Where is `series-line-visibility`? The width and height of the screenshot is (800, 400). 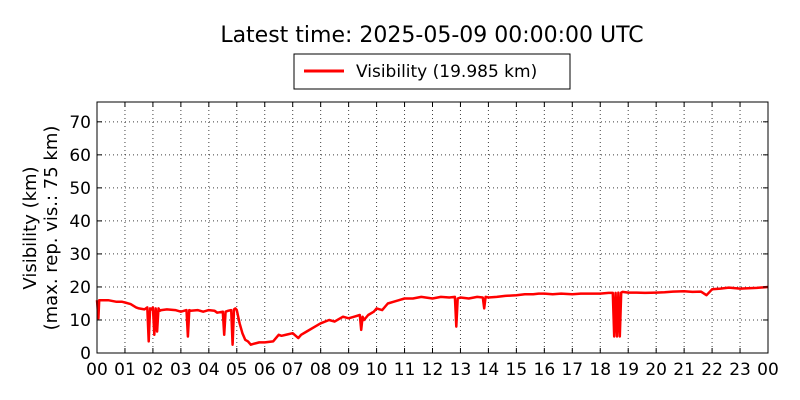
series-line-visibility is located at coordinates (432, 315).